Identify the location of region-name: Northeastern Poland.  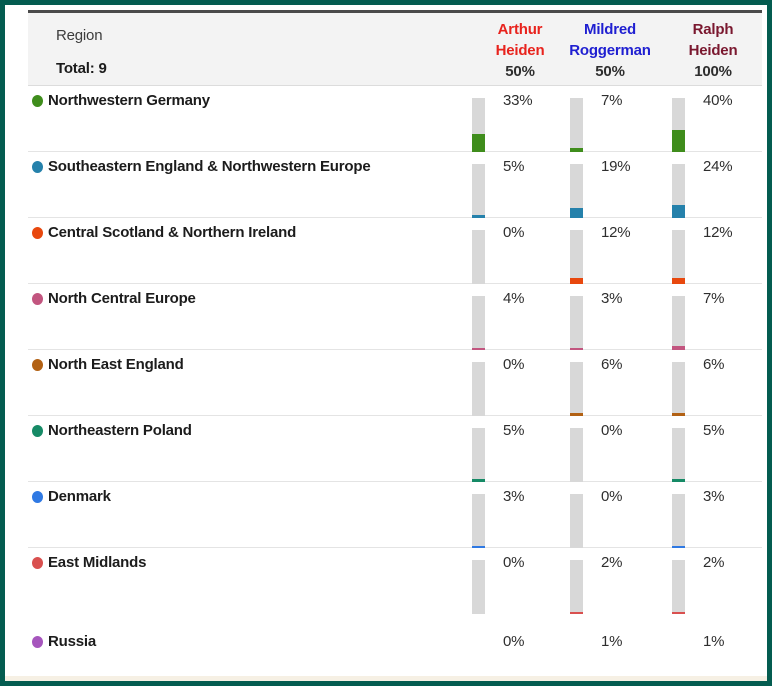
(120, 430).